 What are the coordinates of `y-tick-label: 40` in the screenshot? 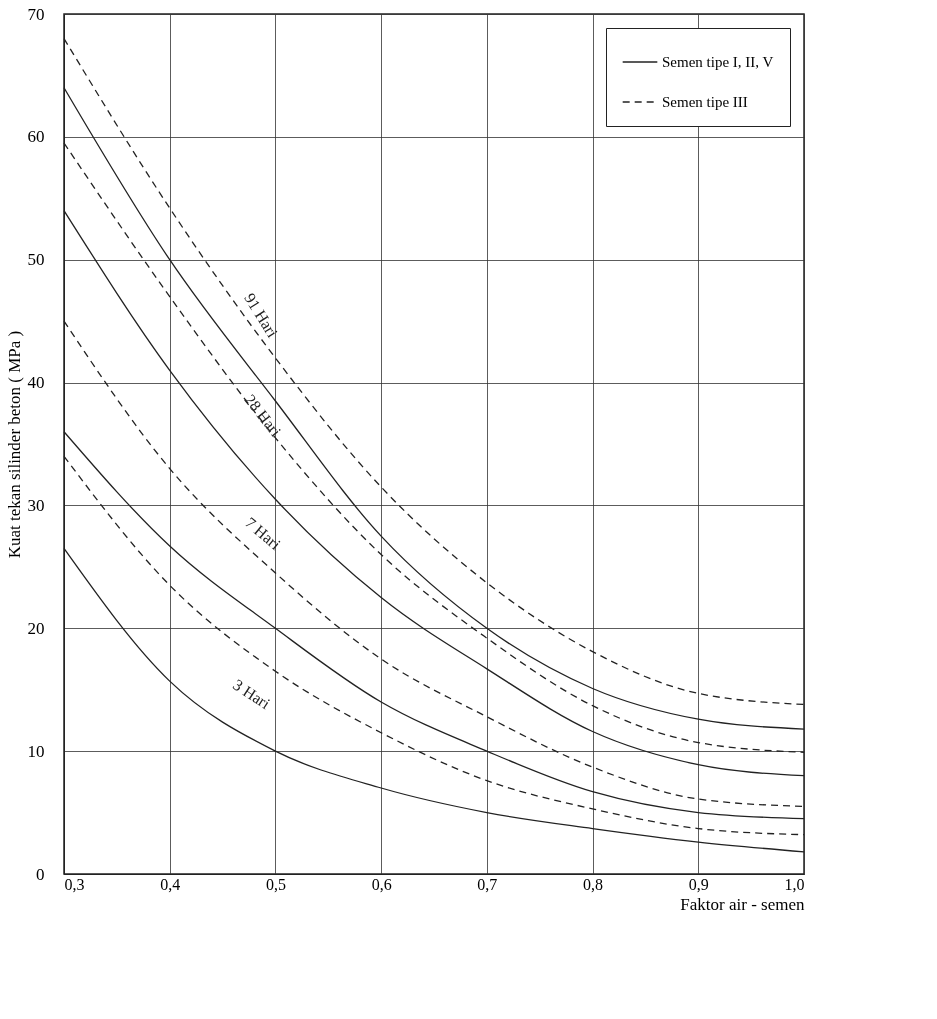 It's located at (36, 383).